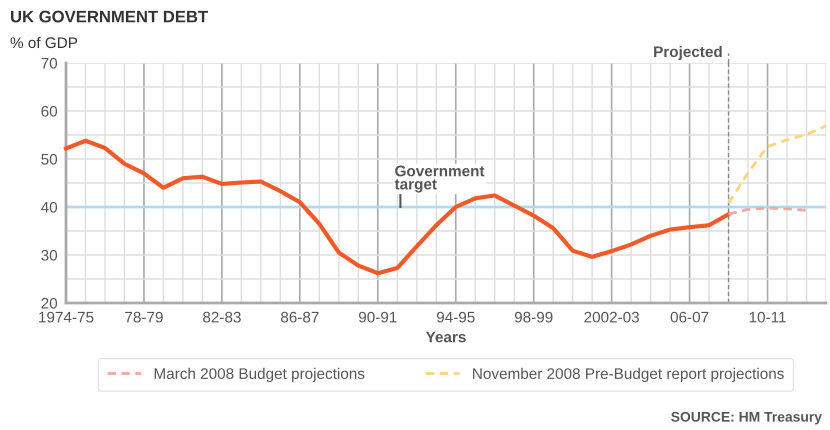 Image resolution: width=830 pixels, height=430 pixels. Describe the element at coordinates (49, 303) in the screenshot. I see `y-tick-label: 20` at that location.